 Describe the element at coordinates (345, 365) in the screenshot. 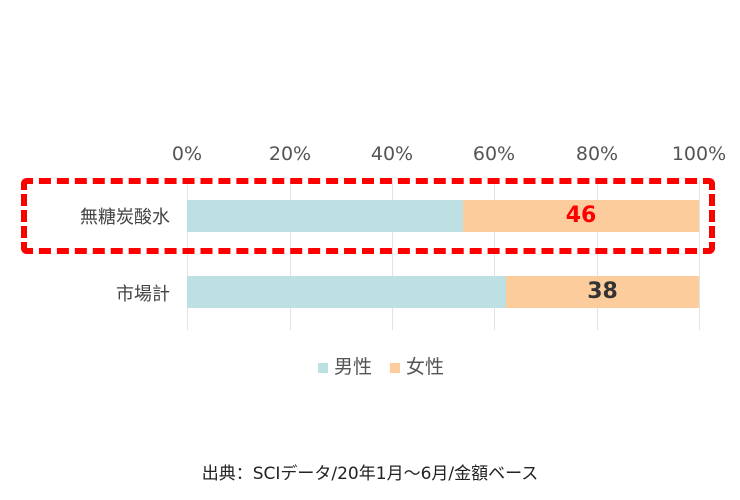

I see `legend-item-male: 男性` at that location.